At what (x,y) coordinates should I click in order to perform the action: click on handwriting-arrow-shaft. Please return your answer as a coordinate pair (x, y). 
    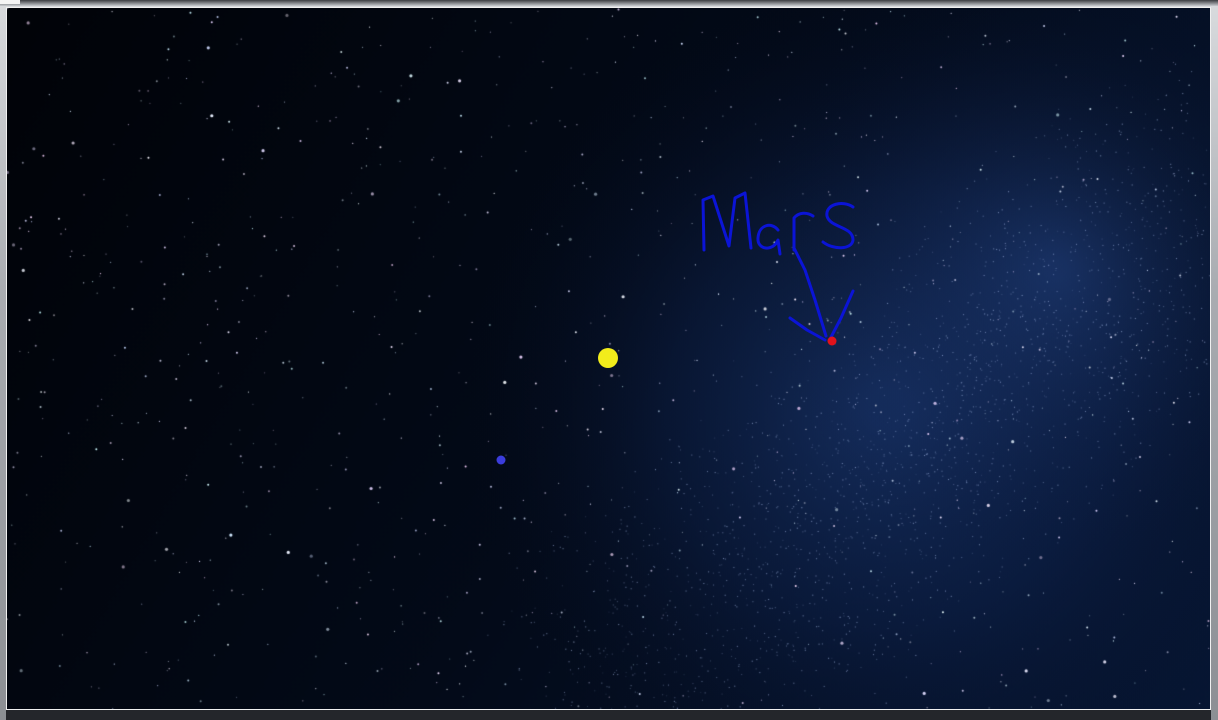
    Looking at the image, I should click on (810, 292).